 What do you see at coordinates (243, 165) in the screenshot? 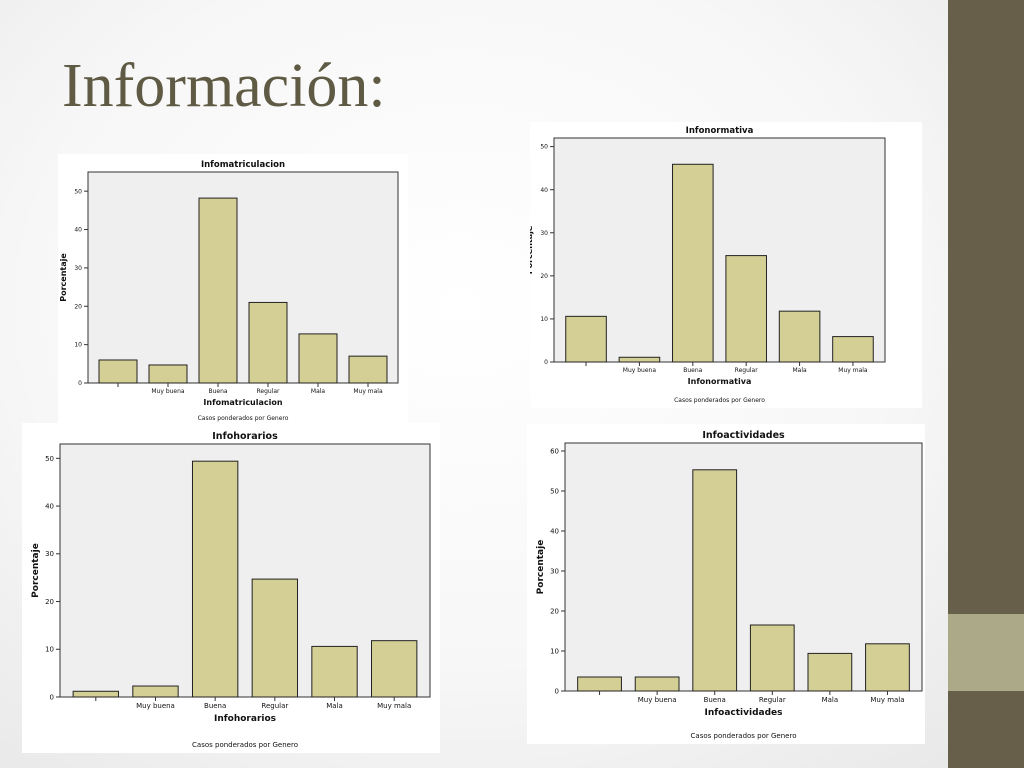
I see `chart-title: Infomatriculacion` at bounding box center [243, 165].